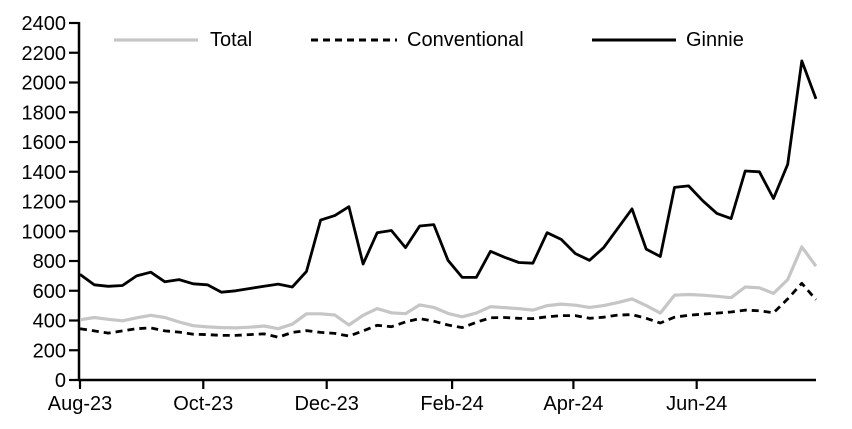 This screenshot has height=429, width=852. Describe the element at coordinates (448, 310) in the screenshot. I see `series-line-conventional` at that location.